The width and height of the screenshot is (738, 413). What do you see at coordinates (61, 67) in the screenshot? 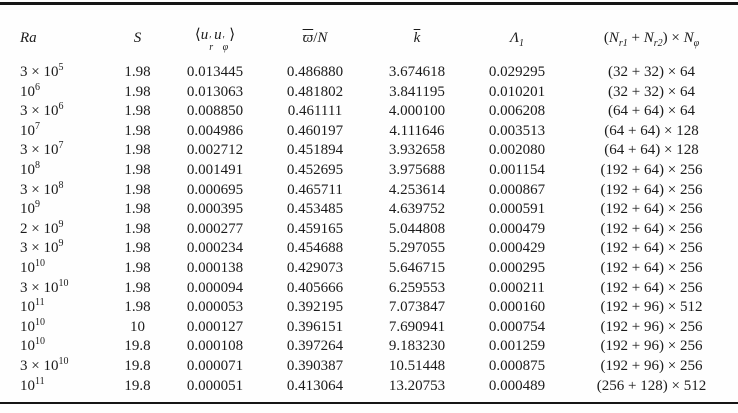
I see `ra-exponent: 5` at bounding box center [61, 67].